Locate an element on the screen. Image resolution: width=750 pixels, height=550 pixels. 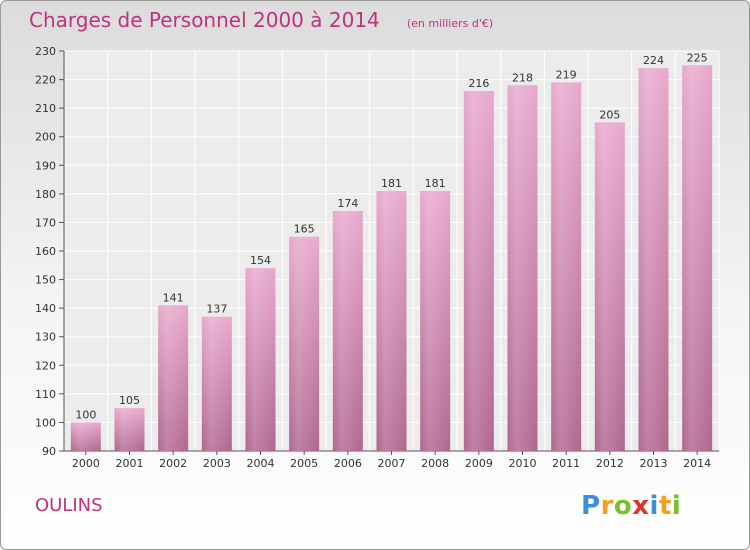
bar-shine-2007 is located at coordinates (391, 321).